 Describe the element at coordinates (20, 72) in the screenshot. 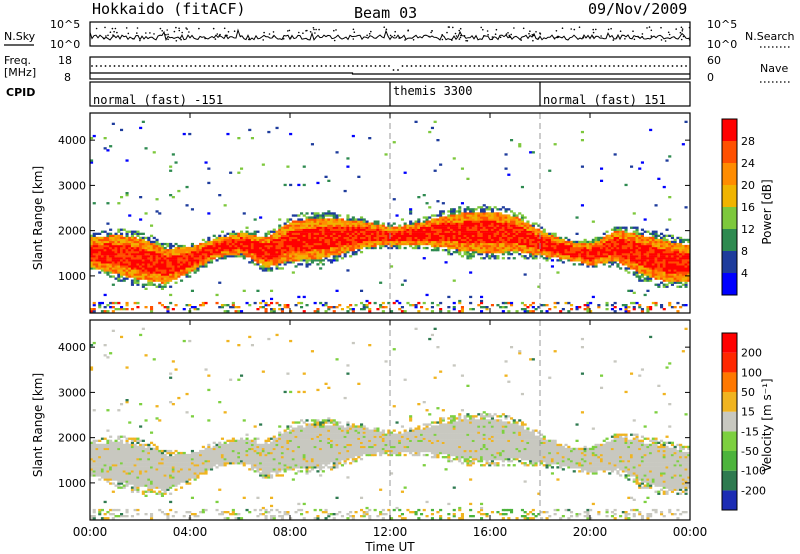

I see `freq-unit-label: [MHz]` at that location.